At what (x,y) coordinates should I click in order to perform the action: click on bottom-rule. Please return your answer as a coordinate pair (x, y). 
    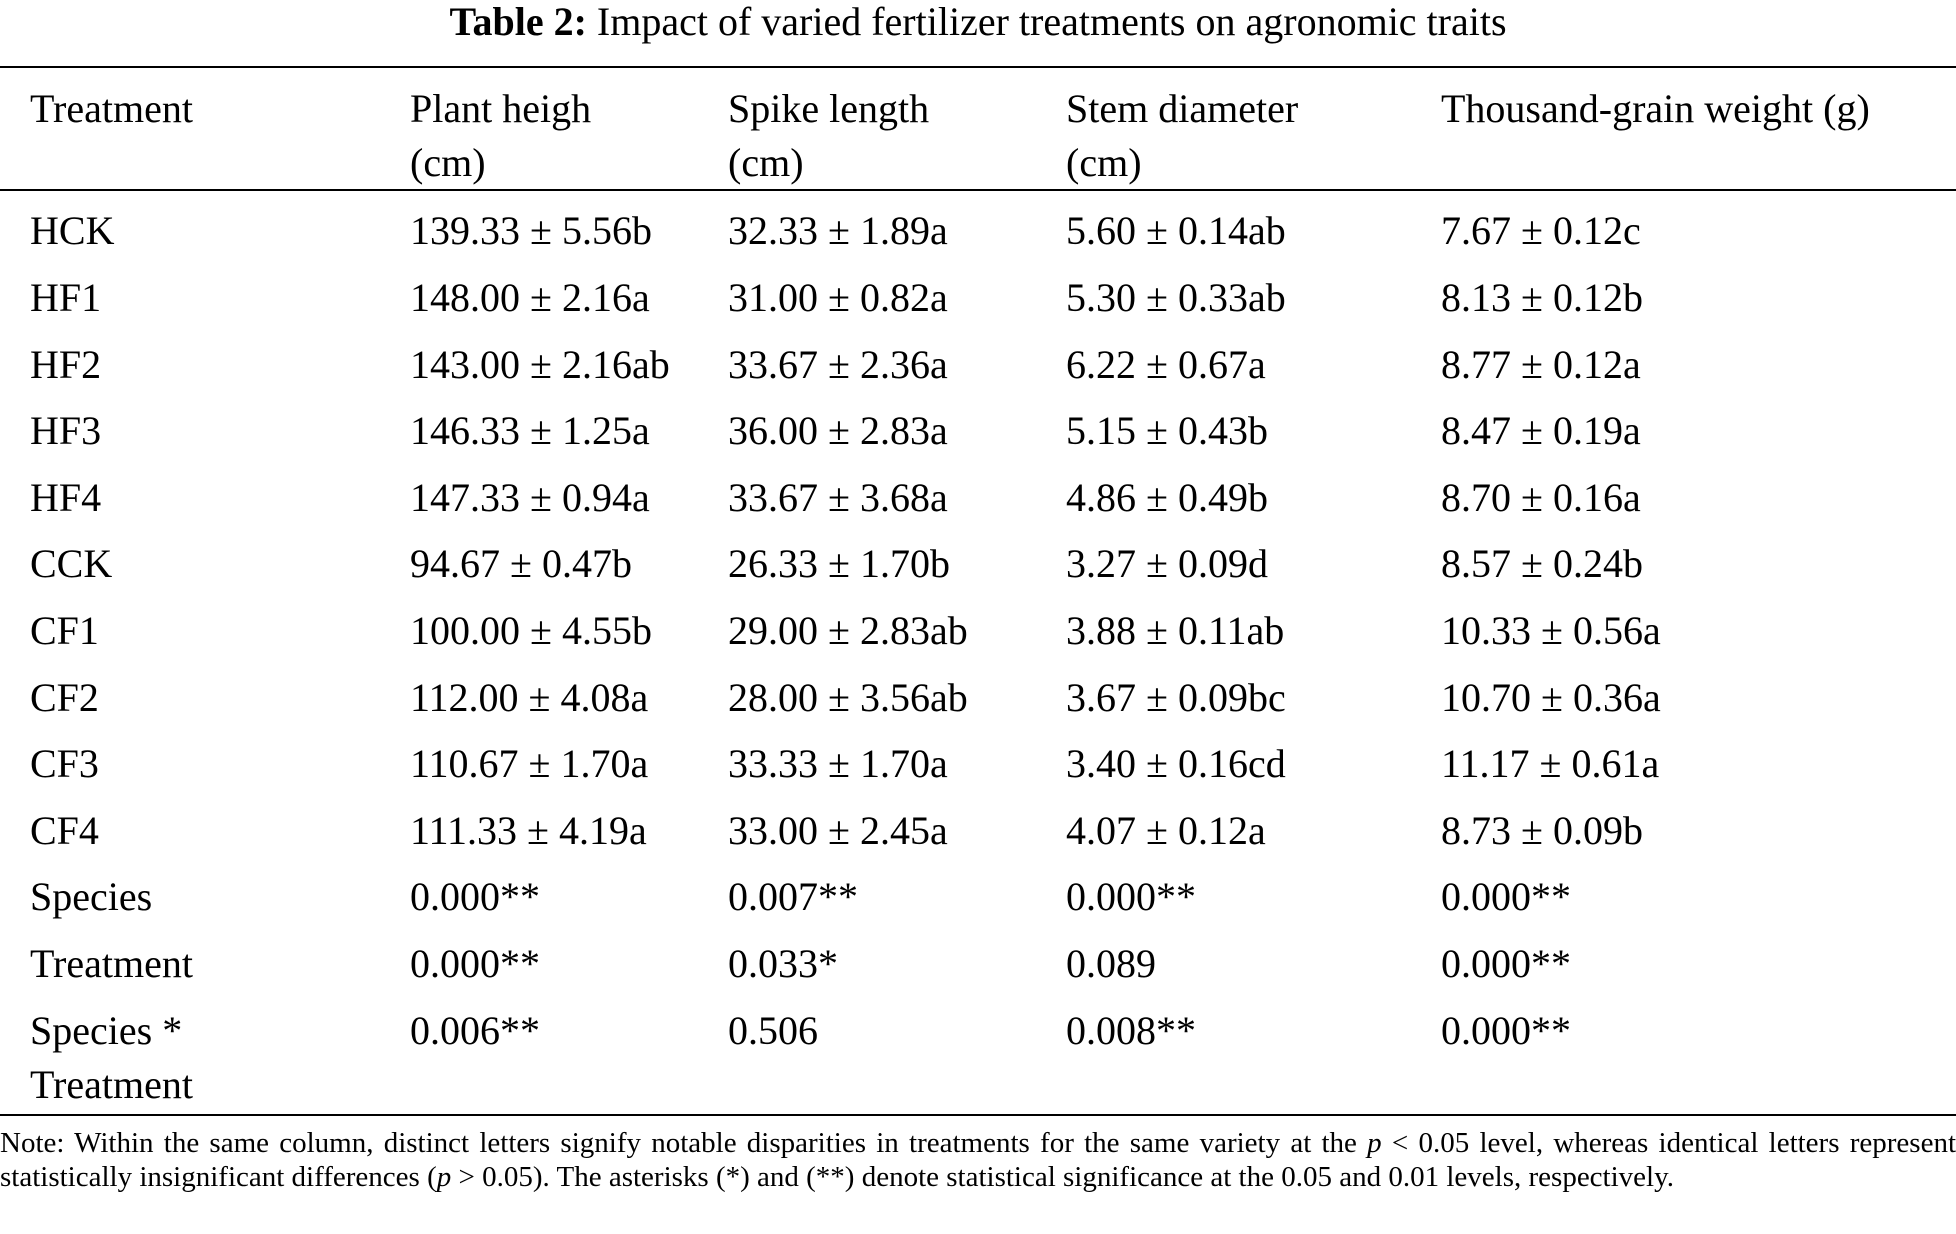
    Looking at the image, I should click on (978, 1115).